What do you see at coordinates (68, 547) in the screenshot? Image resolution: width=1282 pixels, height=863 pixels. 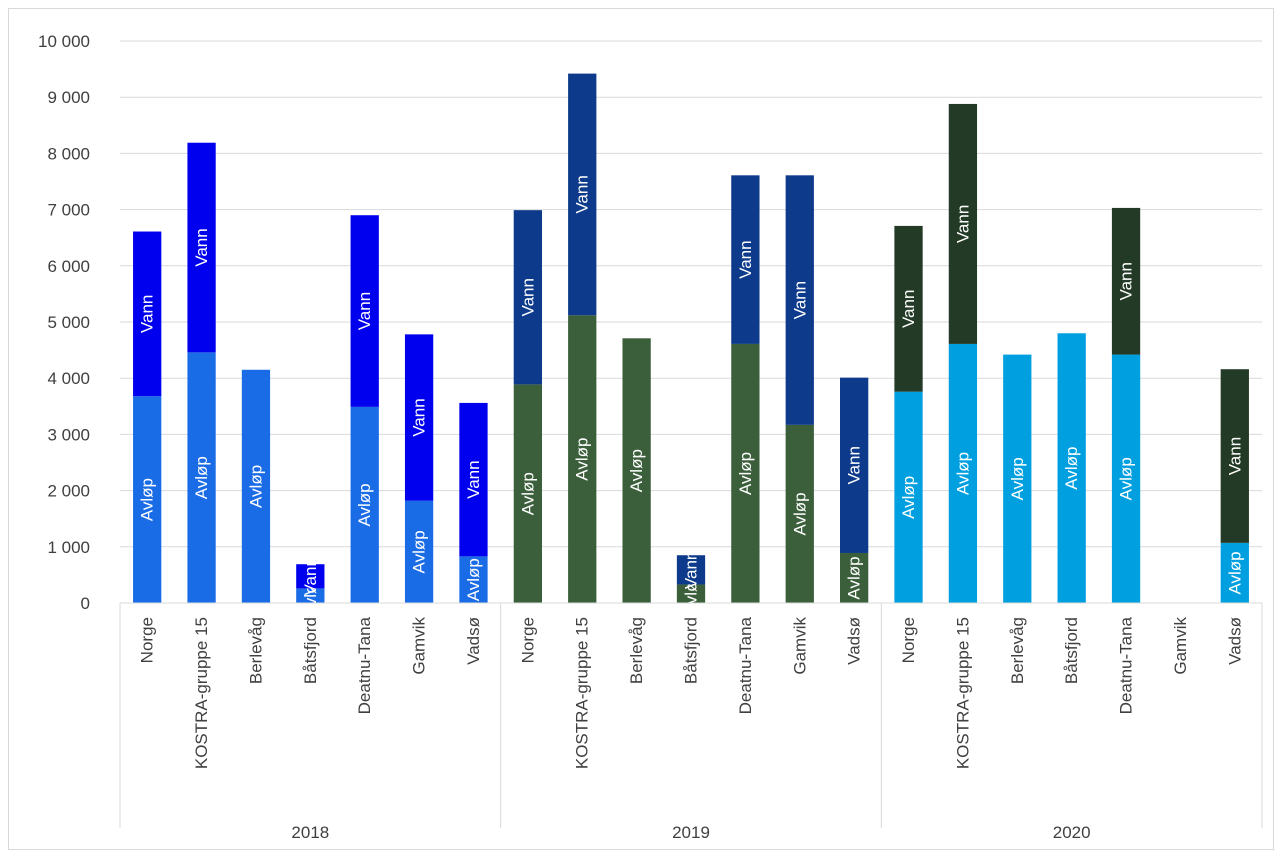 I see `y-tick-label: 1 000` at bounding box center [68, 547].